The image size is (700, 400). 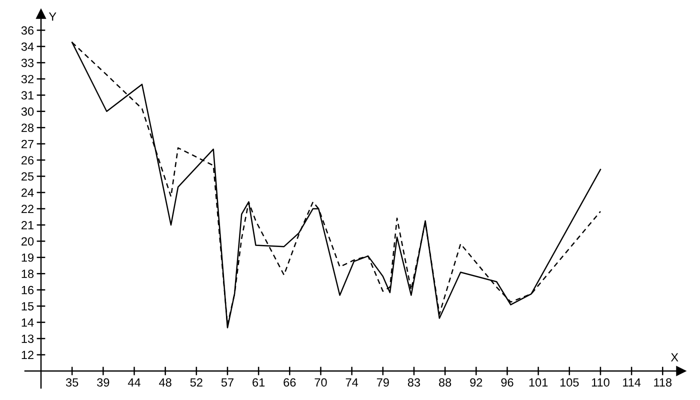 I want to click on x-tick-label: 39, so click(x=103, y=382).